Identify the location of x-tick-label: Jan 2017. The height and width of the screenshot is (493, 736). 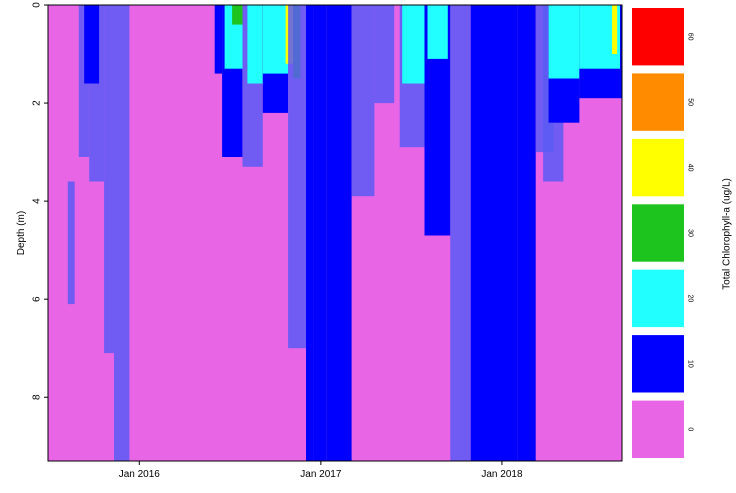
(321, 474).